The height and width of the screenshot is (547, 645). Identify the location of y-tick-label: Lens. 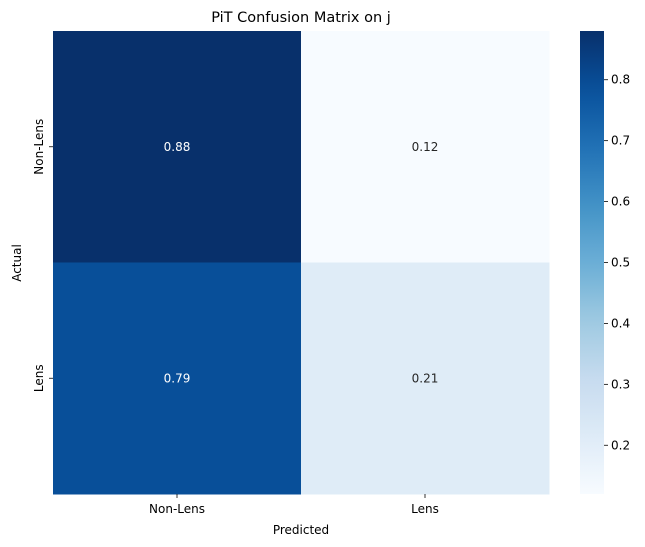
(39, 378).